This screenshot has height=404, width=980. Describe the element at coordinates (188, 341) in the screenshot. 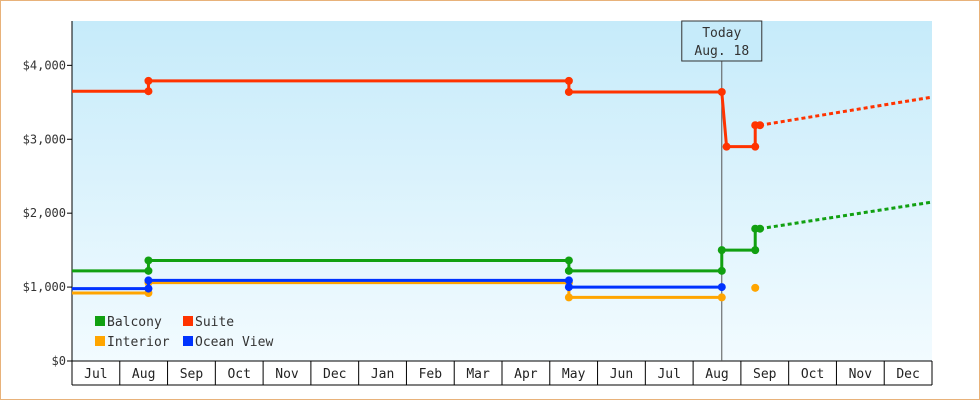

I see `legend-swatch-ocean-view` at that location.